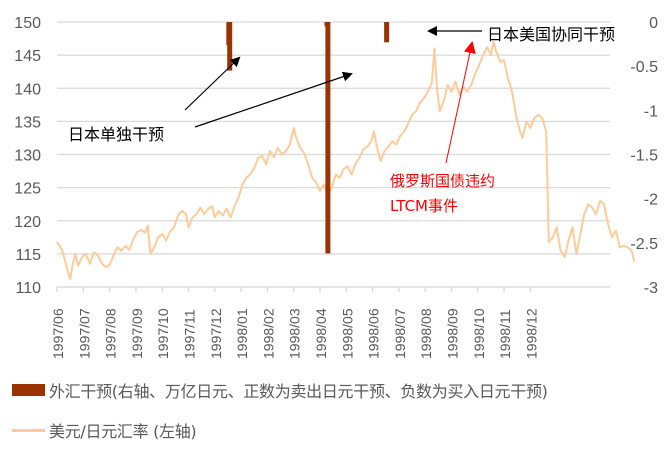 The image size is (668, 450). Describe the element at coordinates (651, 200) in the screenshot. I see `right-tick-label: -2` at that location.